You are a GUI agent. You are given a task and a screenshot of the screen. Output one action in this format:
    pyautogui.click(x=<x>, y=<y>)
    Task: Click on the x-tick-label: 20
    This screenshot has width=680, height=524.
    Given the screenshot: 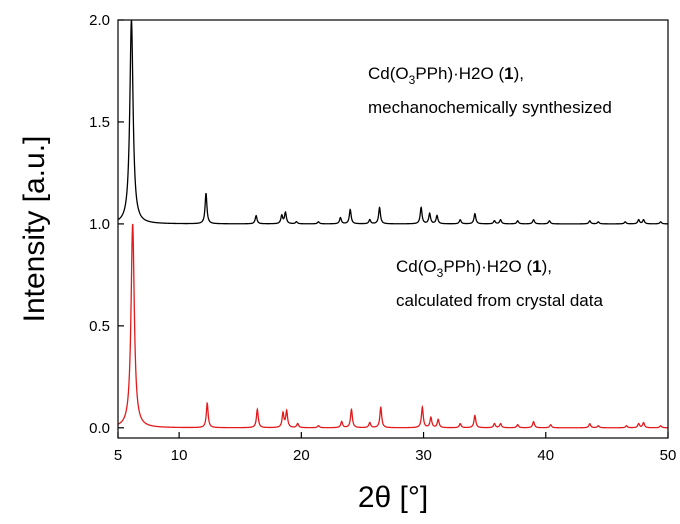 What is the action you would take?
    pyautogui.click(x=301, y=455)
    